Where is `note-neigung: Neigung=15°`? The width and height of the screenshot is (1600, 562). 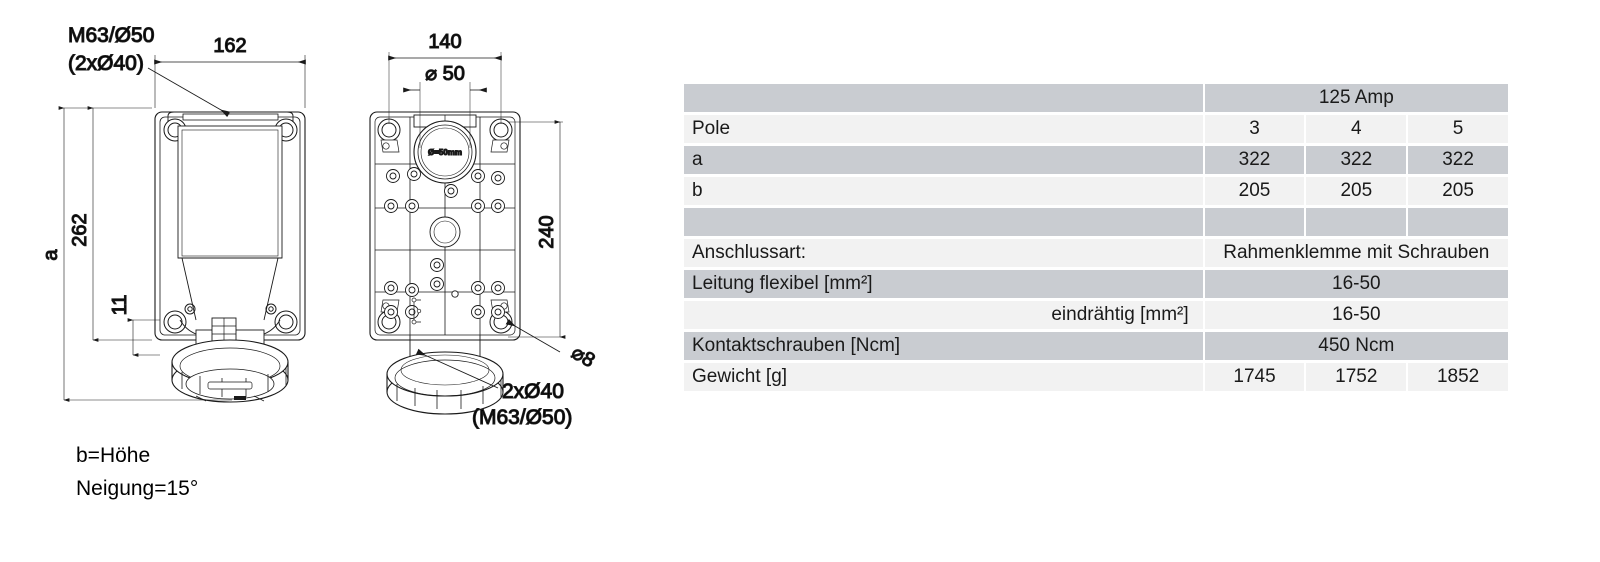 note-neigung: Neigung=15° is located at coordinates (137, 488).